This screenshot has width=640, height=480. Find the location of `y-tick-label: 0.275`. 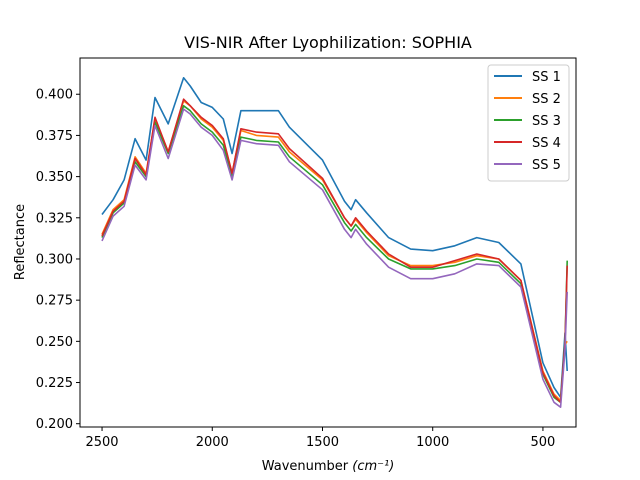

y-tick-label: 0.275 is located at coordinates (54, 301).